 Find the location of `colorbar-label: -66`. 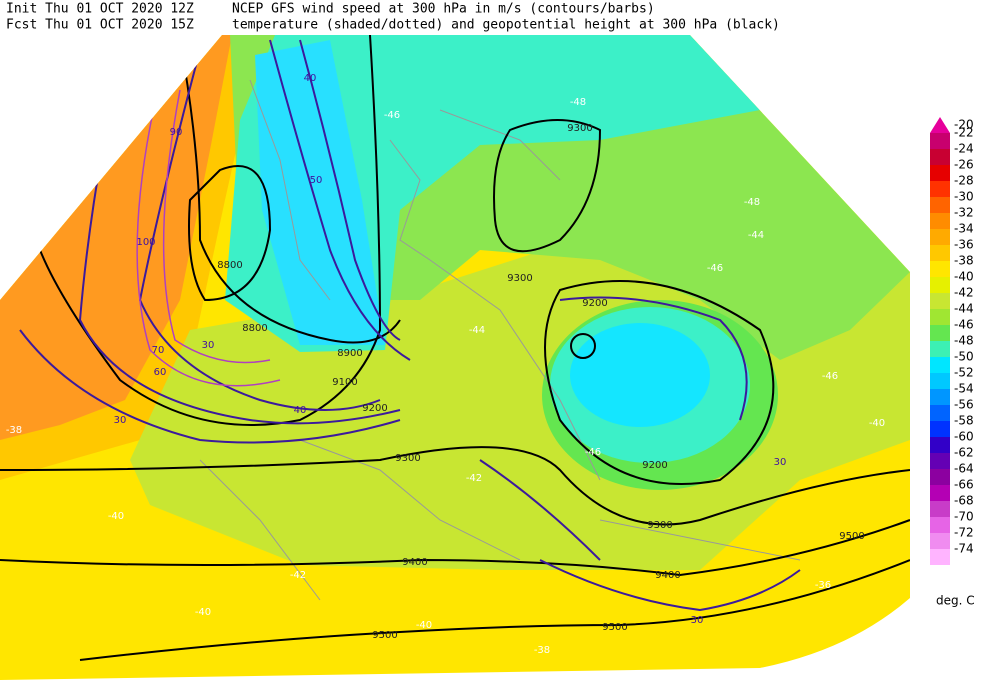

colorbar-label: -66 is located at coordinates (964, 485).